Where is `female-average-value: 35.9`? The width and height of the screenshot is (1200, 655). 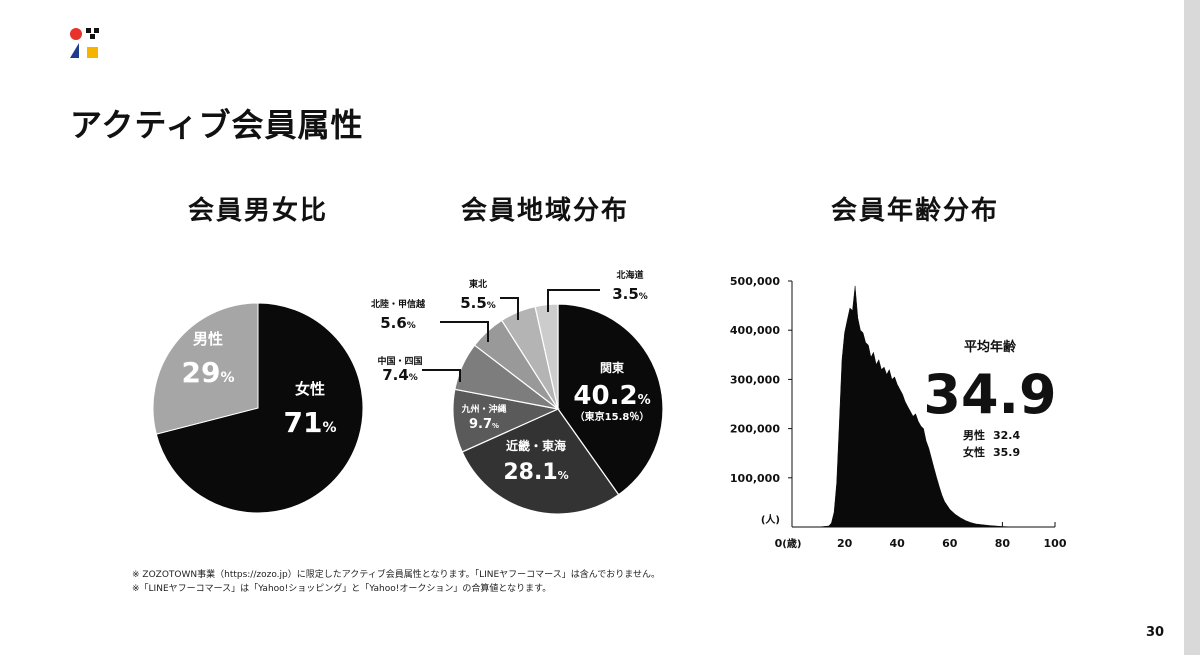 female-average-value: 35.9 is located at coordinates (1006, 452).